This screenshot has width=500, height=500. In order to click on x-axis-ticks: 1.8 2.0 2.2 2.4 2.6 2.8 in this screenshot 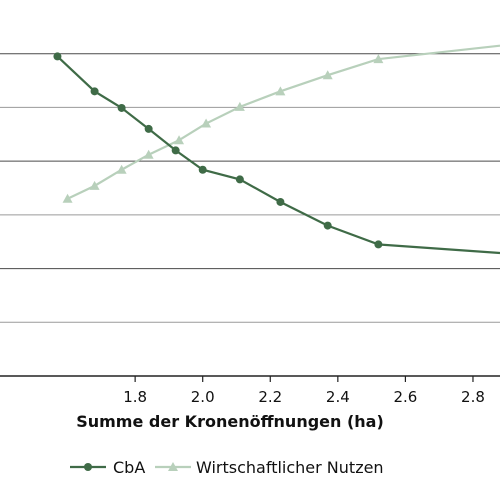, I will do `click(304, 391)`.